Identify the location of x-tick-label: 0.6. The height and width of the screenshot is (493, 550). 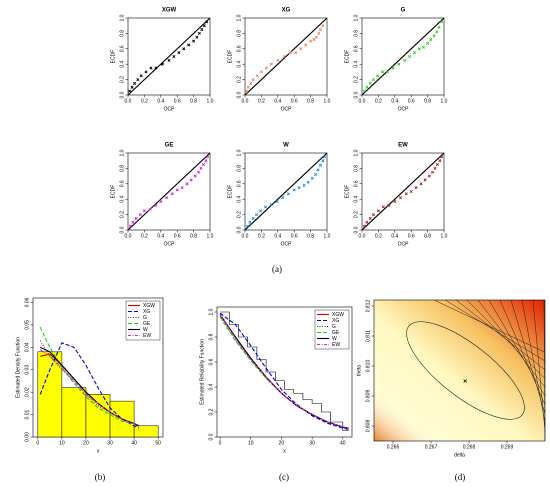
(294, 101).